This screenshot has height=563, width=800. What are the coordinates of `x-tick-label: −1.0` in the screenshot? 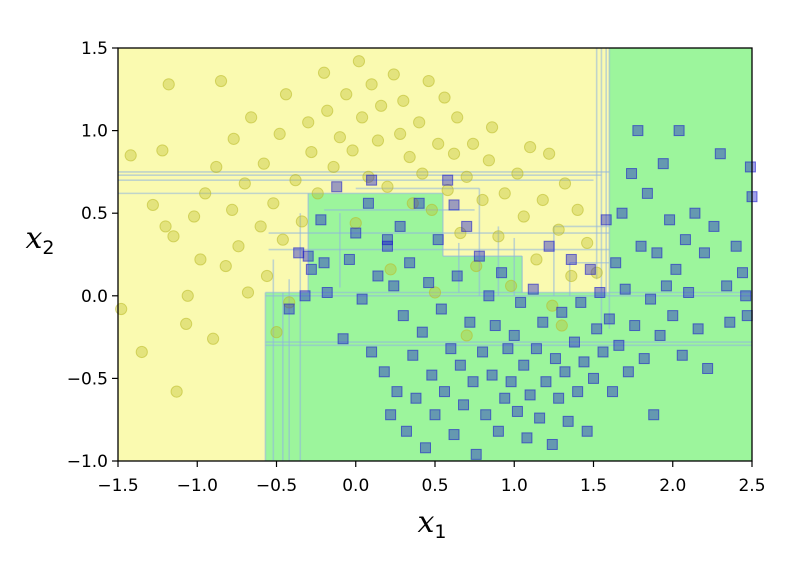 It's located at (197, 486).